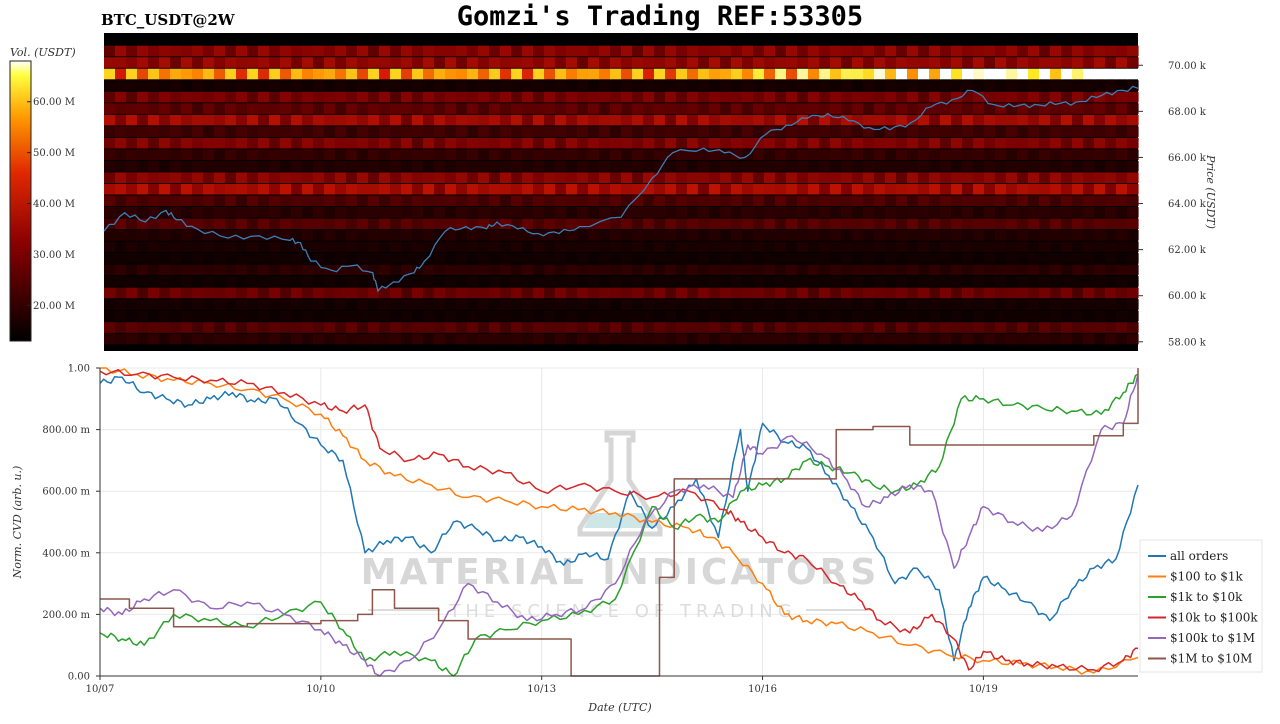  I want to click on flask-liquid-icon, so click(620, 520).